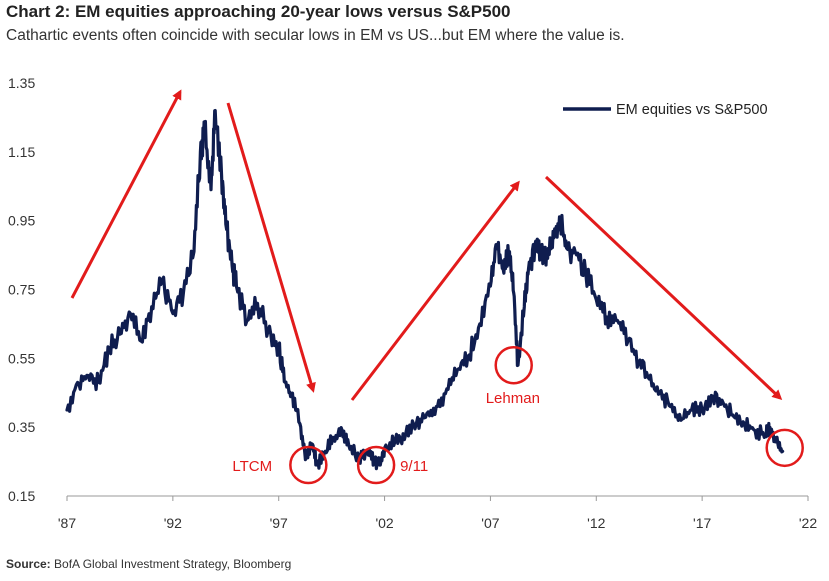  What do you see at coordinates (692, 110) in the screenshot?
I see `legend-label: EM equities vs S&P500` at bounding box center [692, 110].